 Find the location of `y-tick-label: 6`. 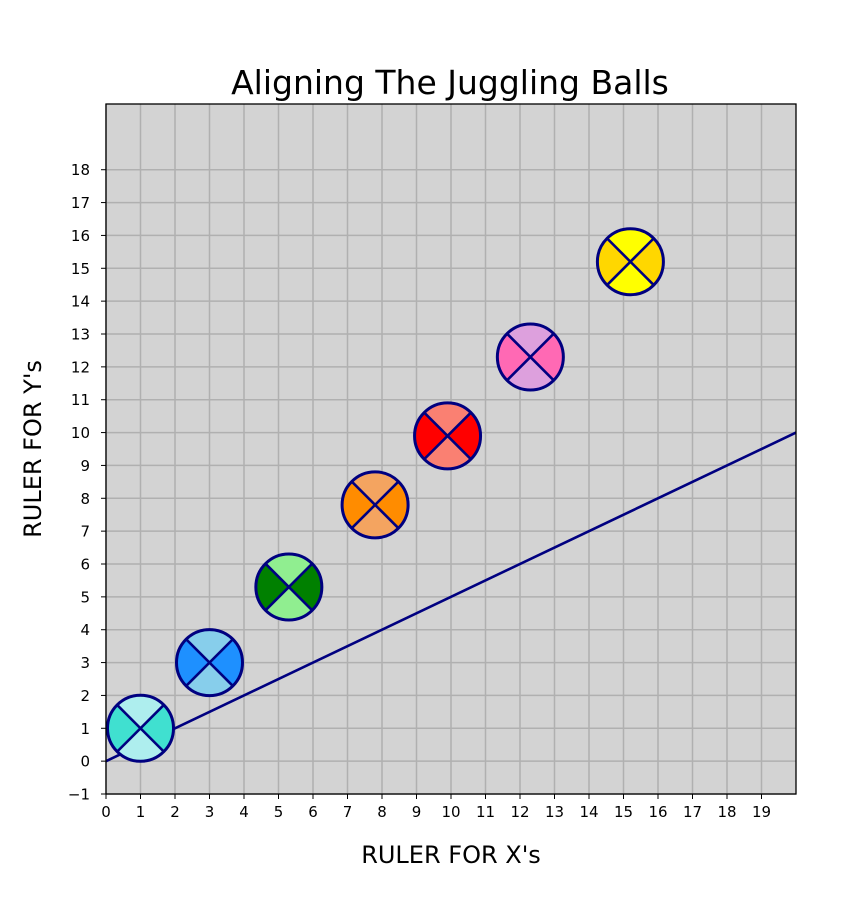

y-tick-label: 6 is located at coordinates (85, 565).